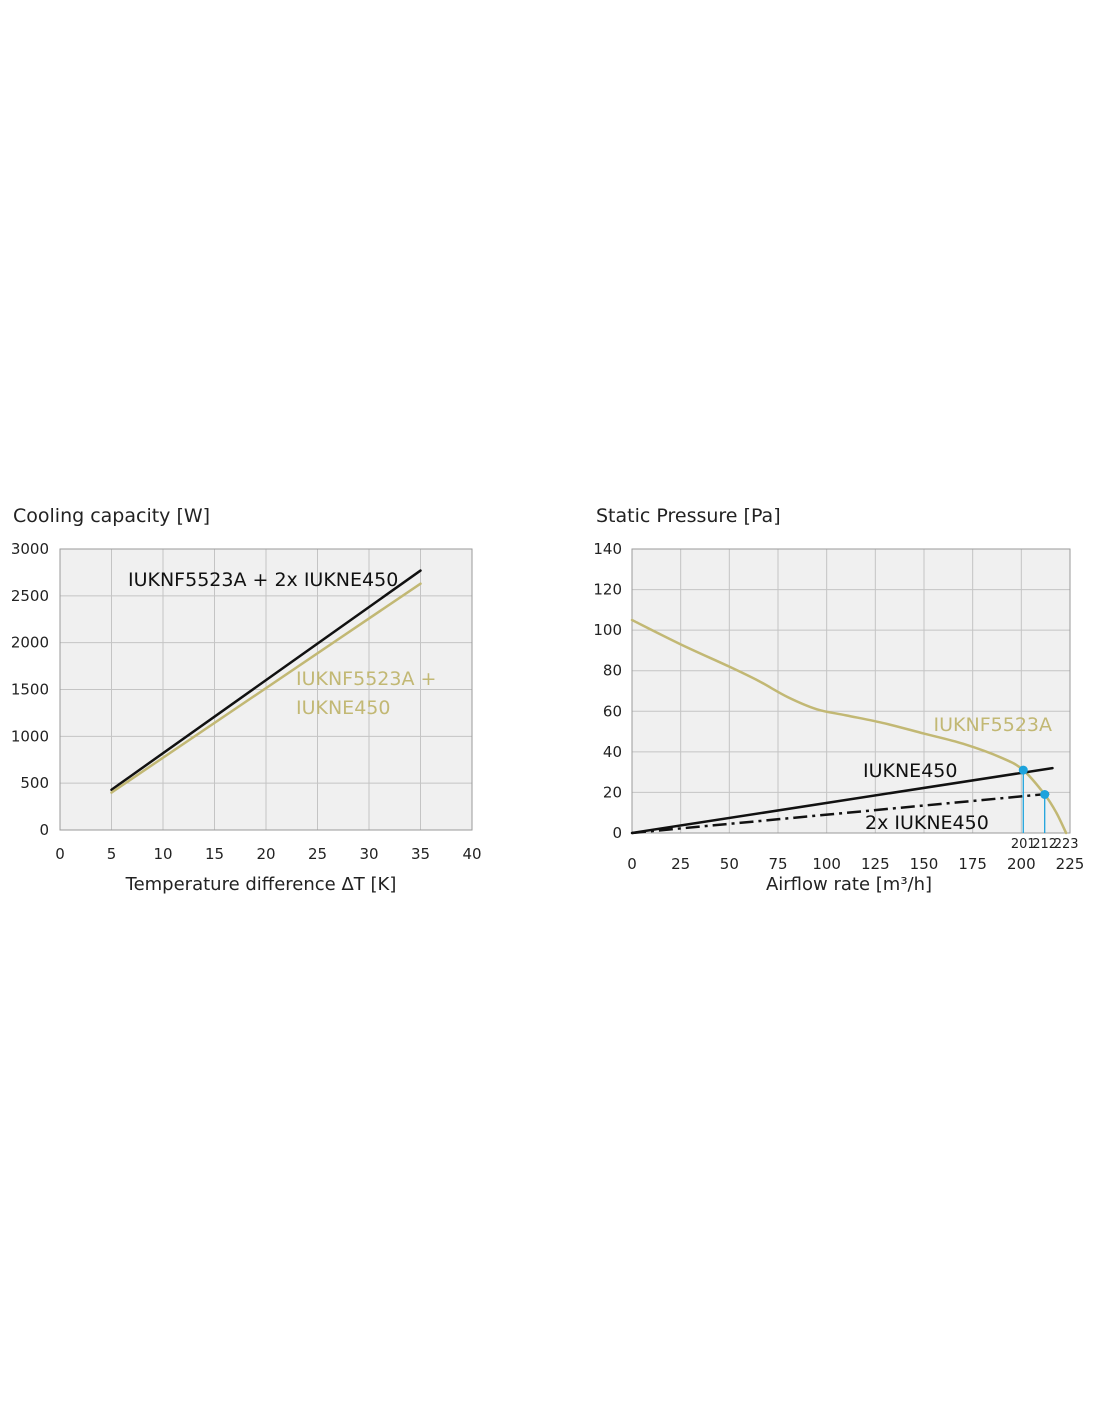  I want to click on operating-point-label: 201, so click(1023, 844).